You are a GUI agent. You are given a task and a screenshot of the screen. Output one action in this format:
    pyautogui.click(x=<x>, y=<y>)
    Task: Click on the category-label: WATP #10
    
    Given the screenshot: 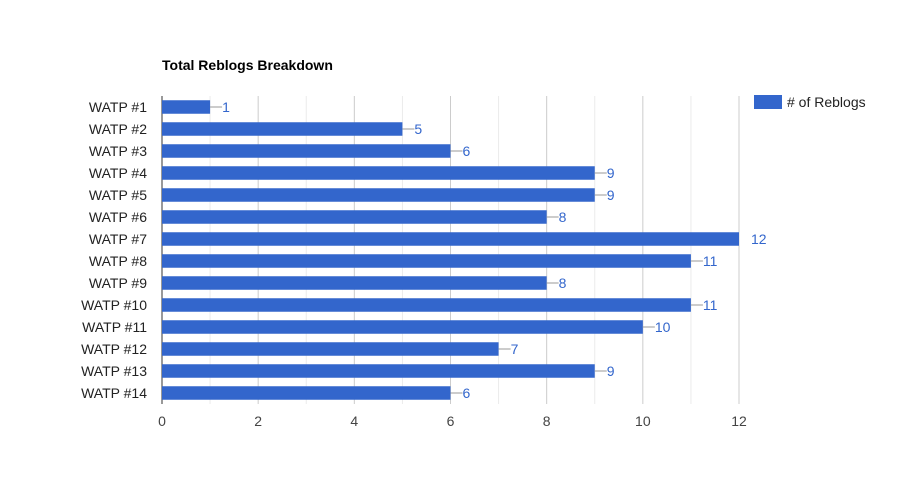 What is the action you would take?
    pyautogui.click(x=114, y=305)
    